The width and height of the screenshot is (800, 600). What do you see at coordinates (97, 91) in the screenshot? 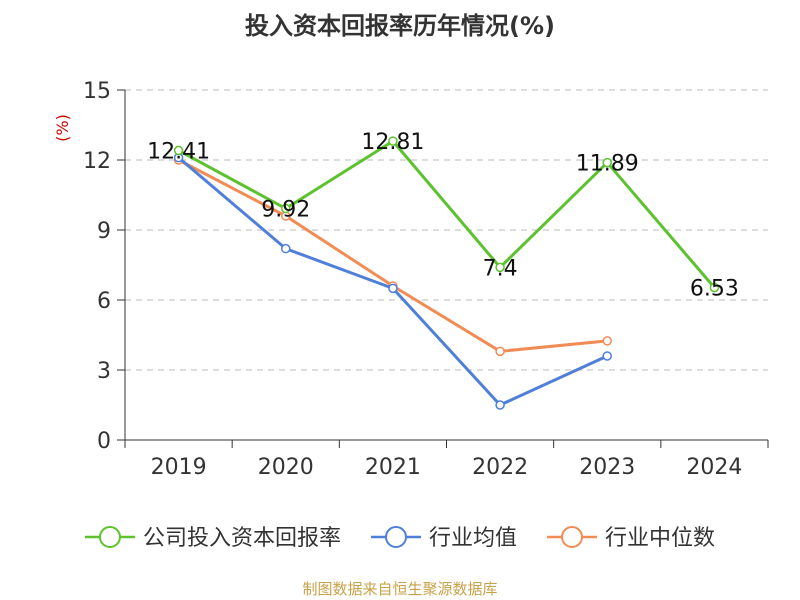
I see `y-tick-label: 15` at bounding box center [97, 91].